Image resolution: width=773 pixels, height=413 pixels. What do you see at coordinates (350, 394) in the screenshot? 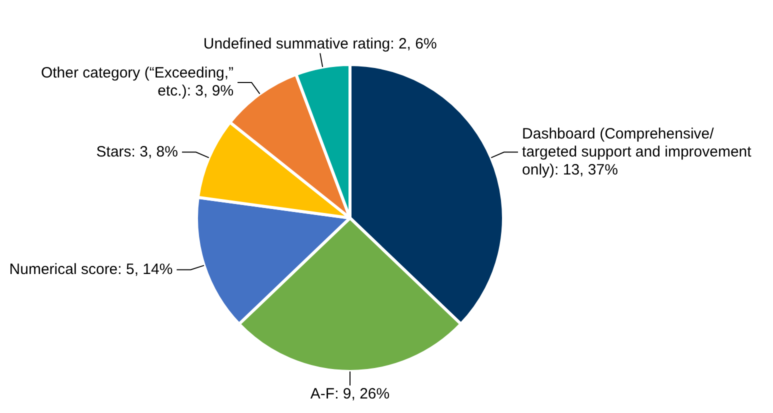
I see `slice-label: A-F: 9, 26%` at bounding box center [350, 394].